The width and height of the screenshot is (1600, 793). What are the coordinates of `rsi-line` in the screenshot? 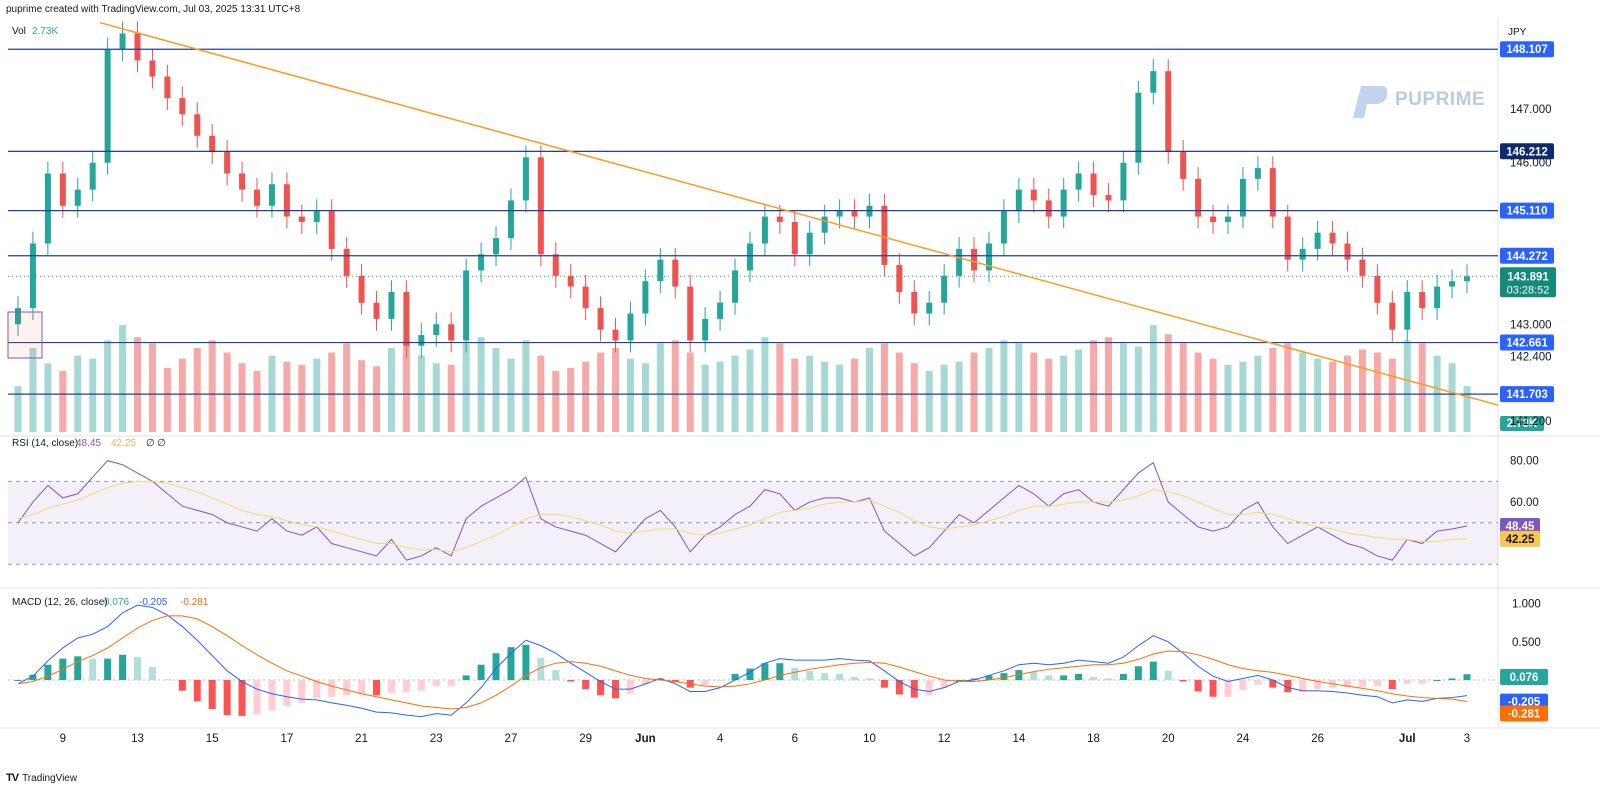 It's located at (742, 510).